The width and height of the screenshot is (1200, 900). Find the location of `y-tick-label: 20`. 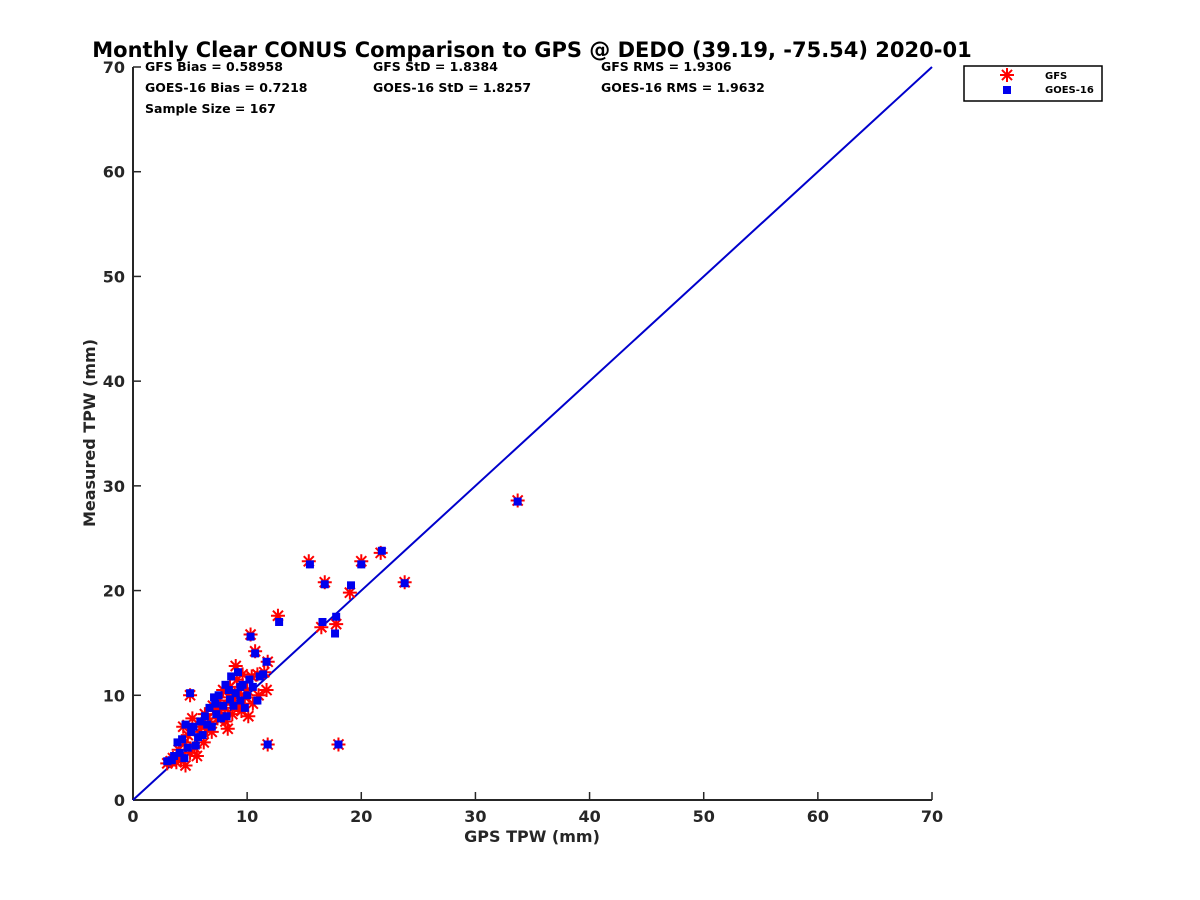

y-tick-label: 20 is located at coordinates (114, 591).